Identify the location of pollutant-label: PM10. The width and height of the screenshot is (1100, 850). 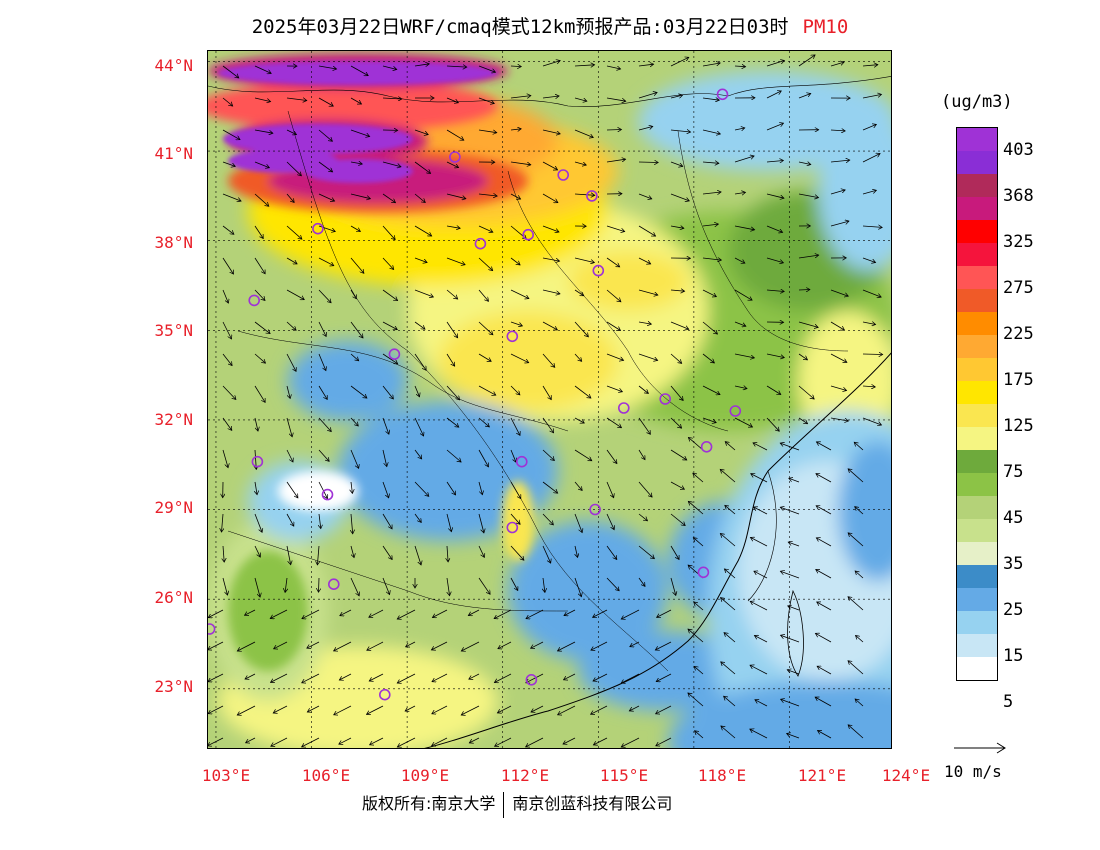
(825, 27).